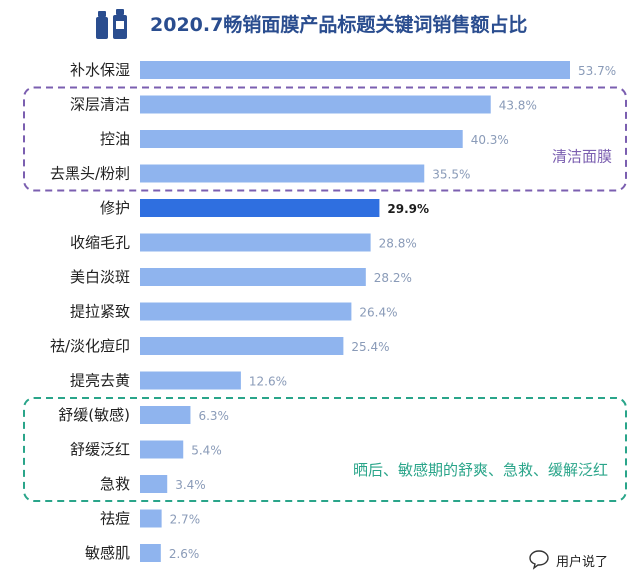 The image size is (640, 587). What do you see at coordinates (539, 560) in the screenshot?
I see `chat-bubble-icon` at bounding box center [539, 560].